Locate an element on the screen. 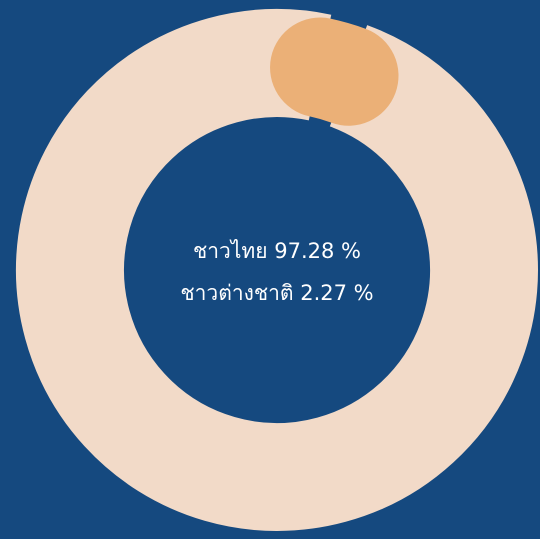 The width and height of the screenshot is (540, 539). center-labels: ชาวไทย 97.28 % ชาวต่างชาติ 2.27 % is located at coordinates (277, 272).